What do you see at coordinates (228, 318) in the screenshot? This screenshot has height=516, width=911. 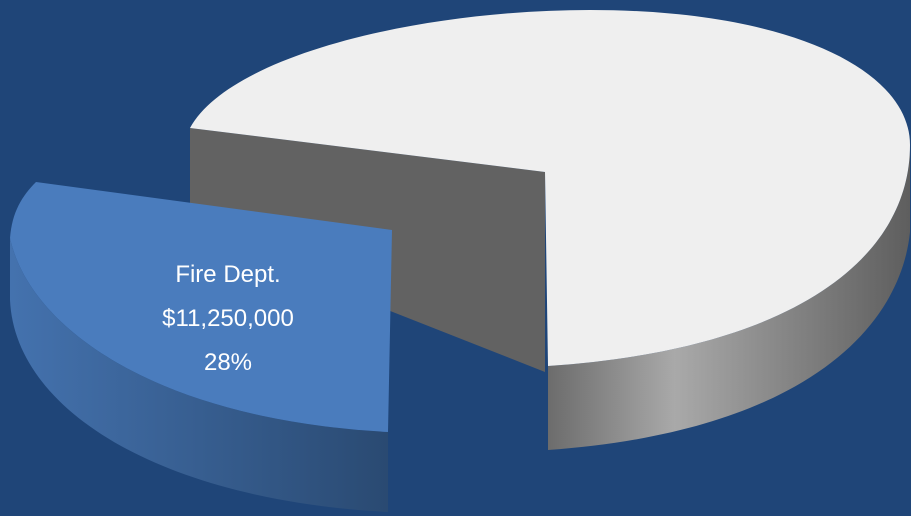 I see `slice-label-value: $11,250,000` at bounding box center [228, 318].